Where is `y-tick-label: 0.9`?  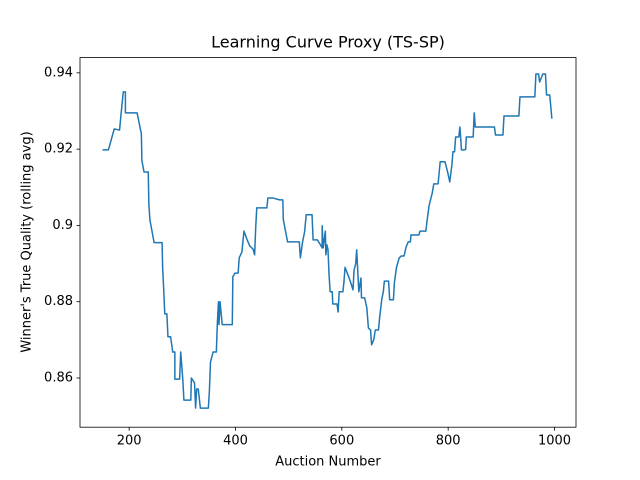 y-tick-label: 0.9 is located at coordinates (62, 225).